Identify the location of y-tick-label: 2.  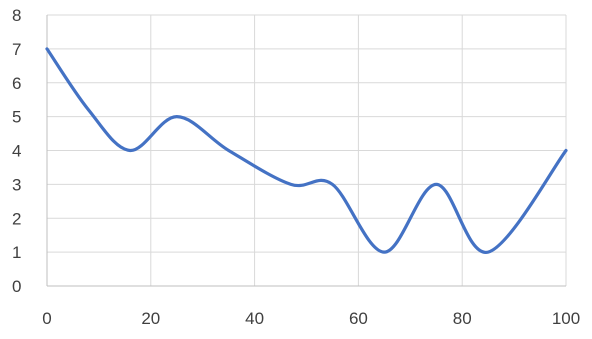
(16, 218).